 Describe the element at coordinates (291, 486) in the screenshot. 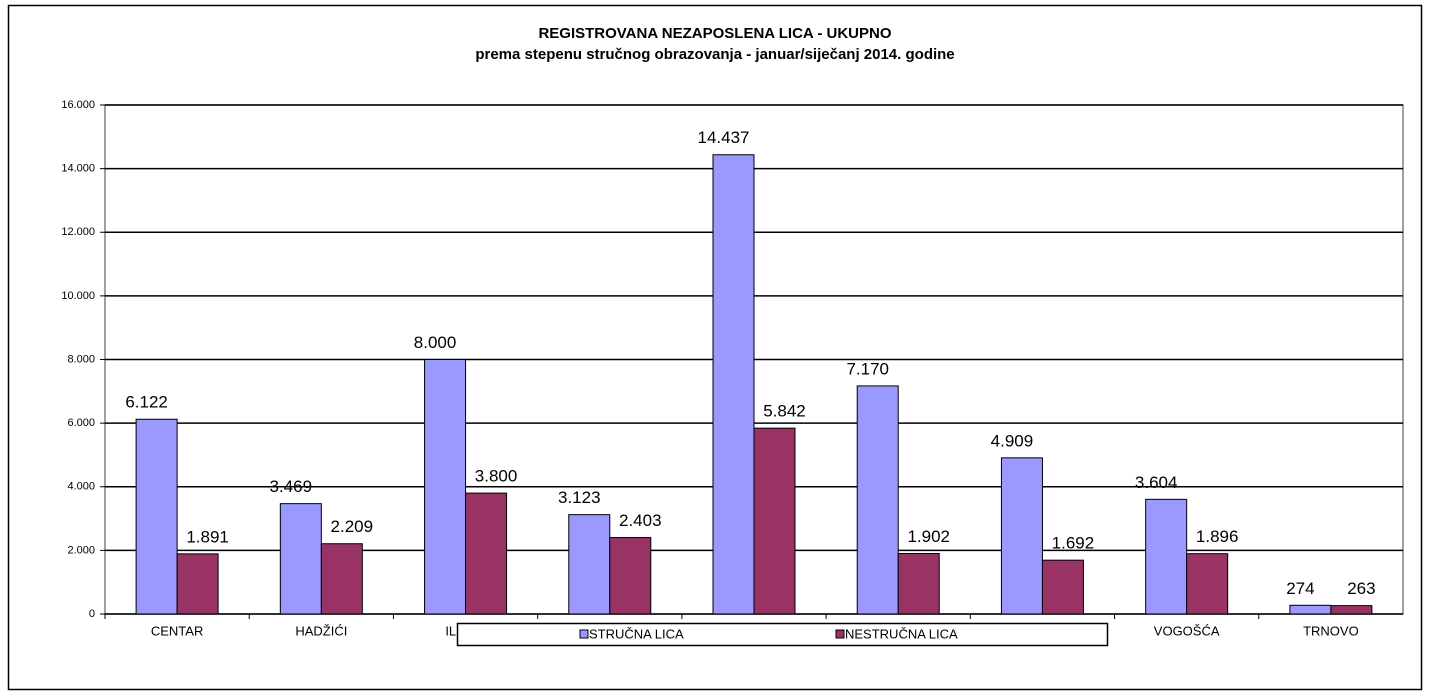

I see `value-label: 3.469` at that location.